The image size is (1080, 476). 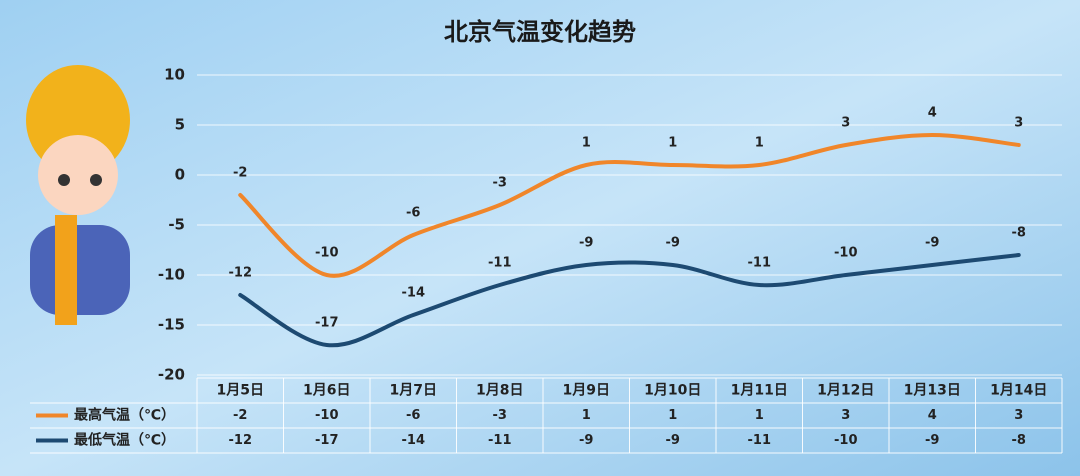 What do you see at coordinates (240, 173) in the screenshot?
I see `data-label: -2` at bounding box center [240, 173].